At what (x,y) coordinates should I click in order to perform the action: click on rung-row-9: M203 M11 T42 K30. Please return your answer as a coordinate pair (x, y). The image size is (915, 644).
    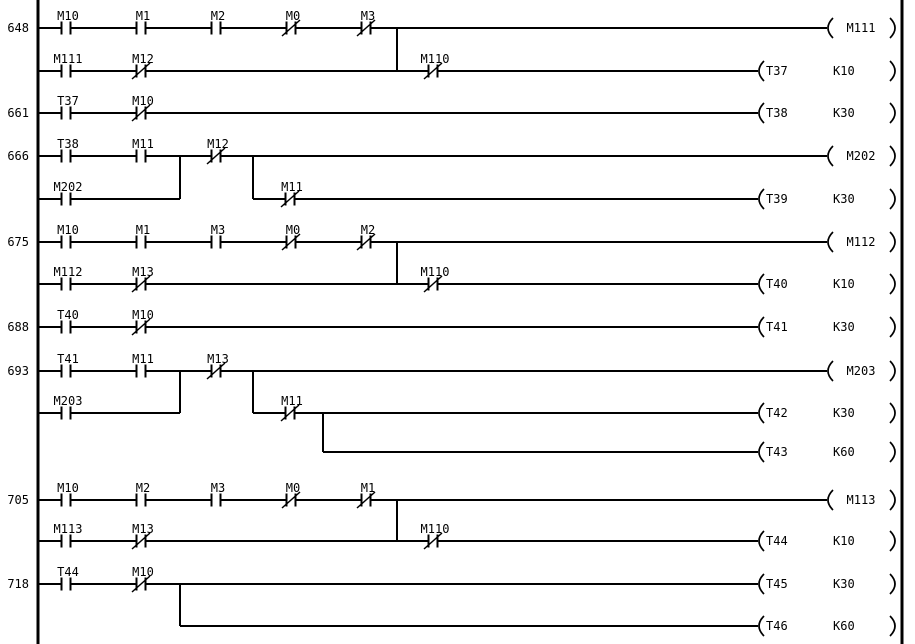
    Looking at the image, I should click on (467, 409).